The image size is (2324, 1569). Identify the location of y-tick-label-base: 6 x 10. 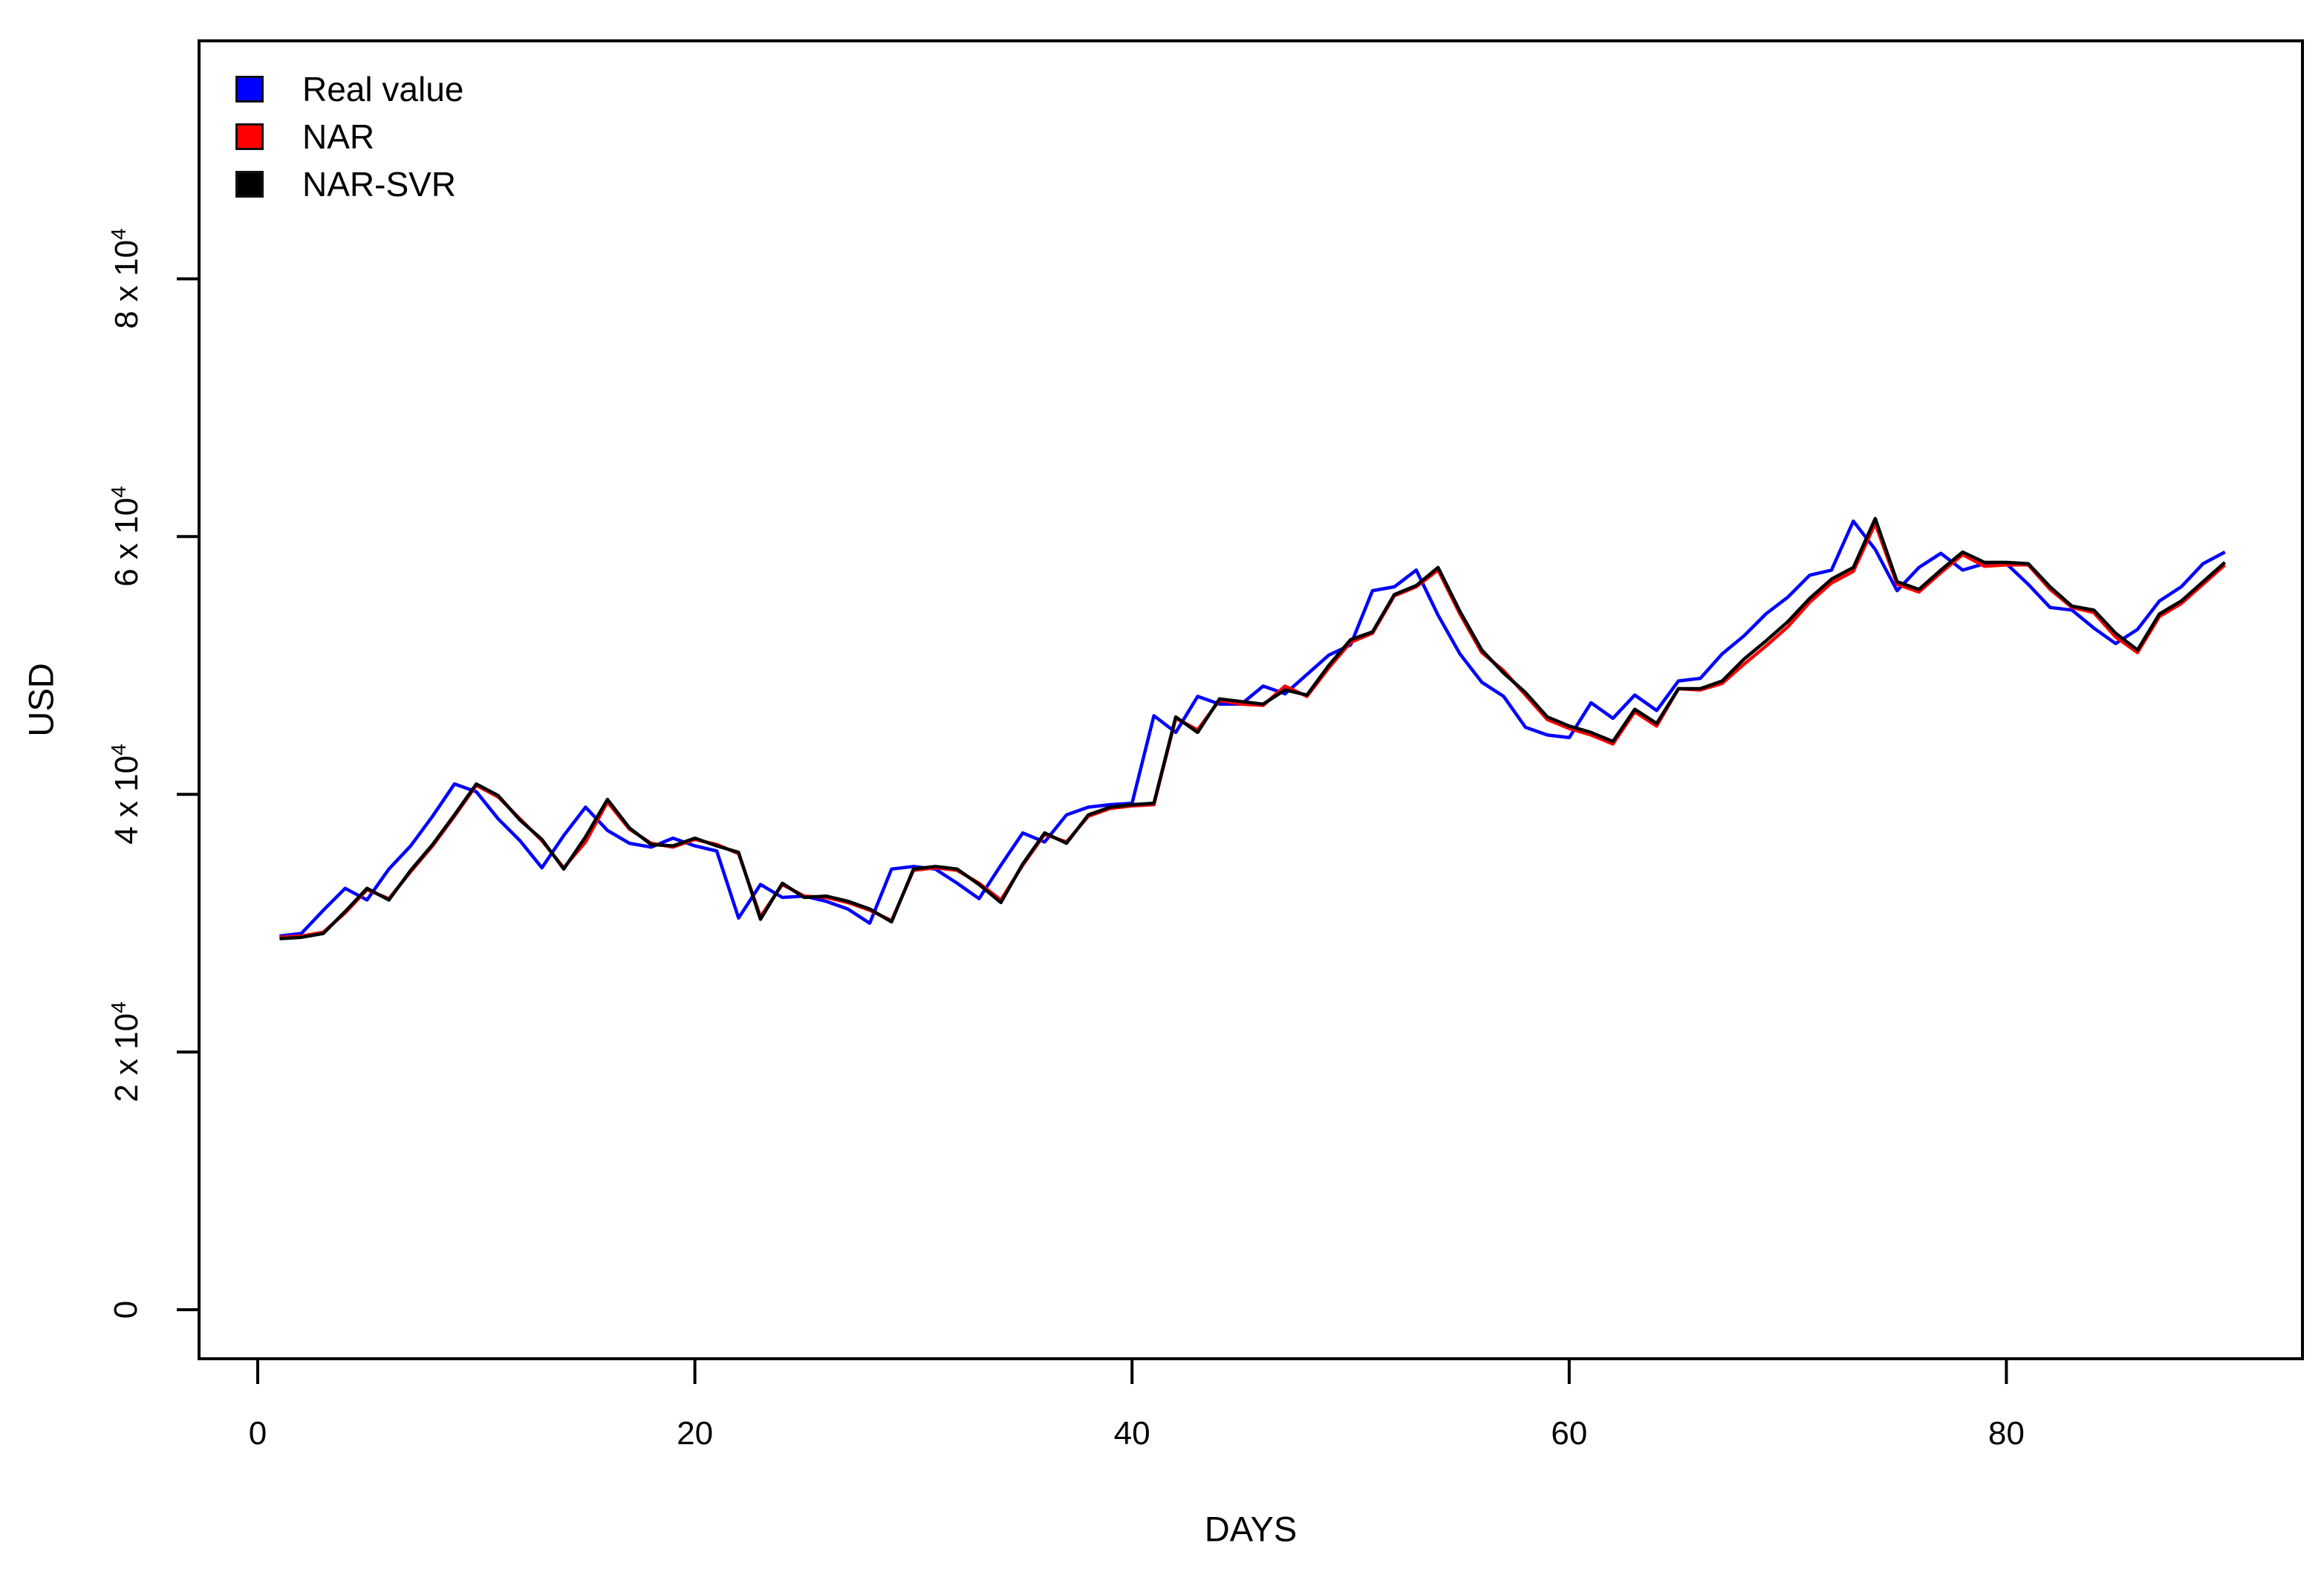
(126, 543).